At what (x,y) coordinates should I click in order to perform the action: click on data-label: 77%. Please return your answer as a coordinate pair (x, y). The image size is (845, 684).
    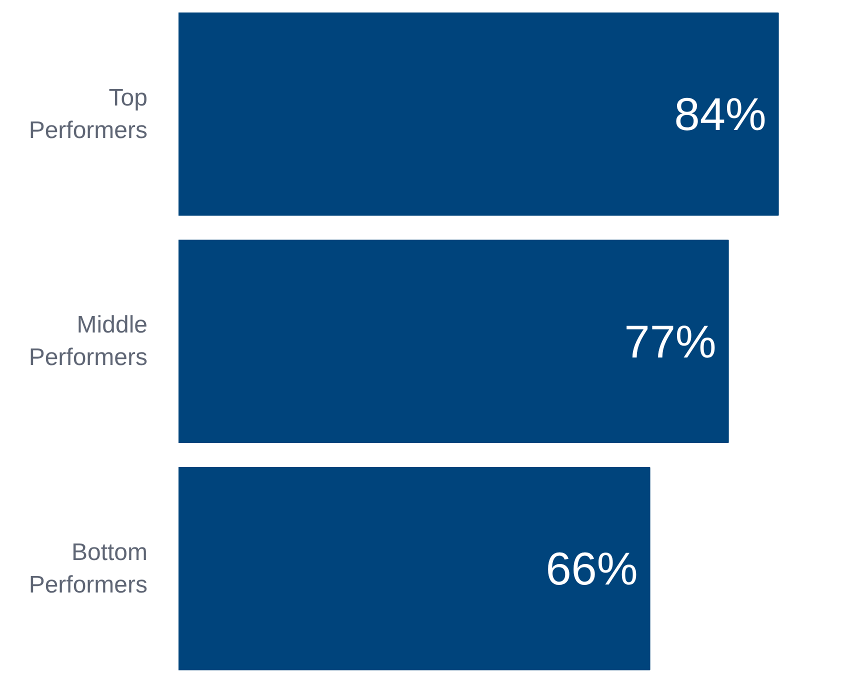
    Looking at the image, I should click on (670, 341).